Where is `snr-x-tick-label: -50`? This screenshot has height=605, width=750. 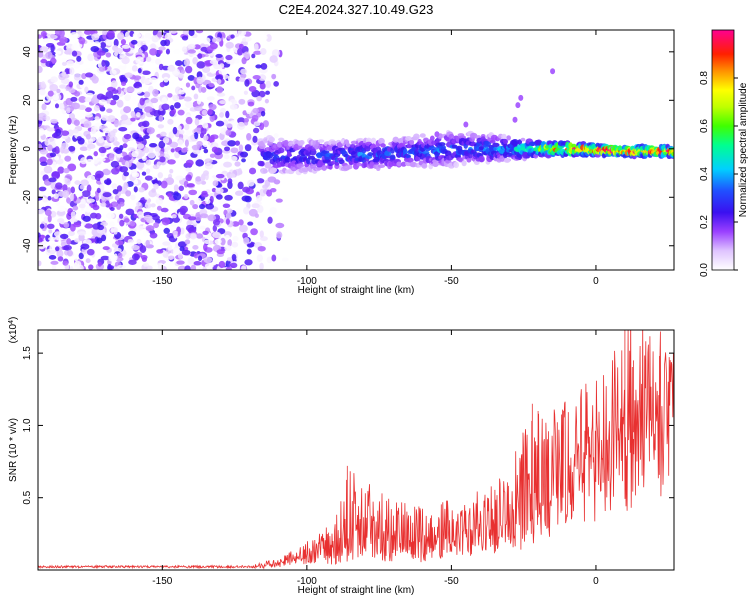
snr-x-tick-label: -50 is located at coordinates (451, 581).